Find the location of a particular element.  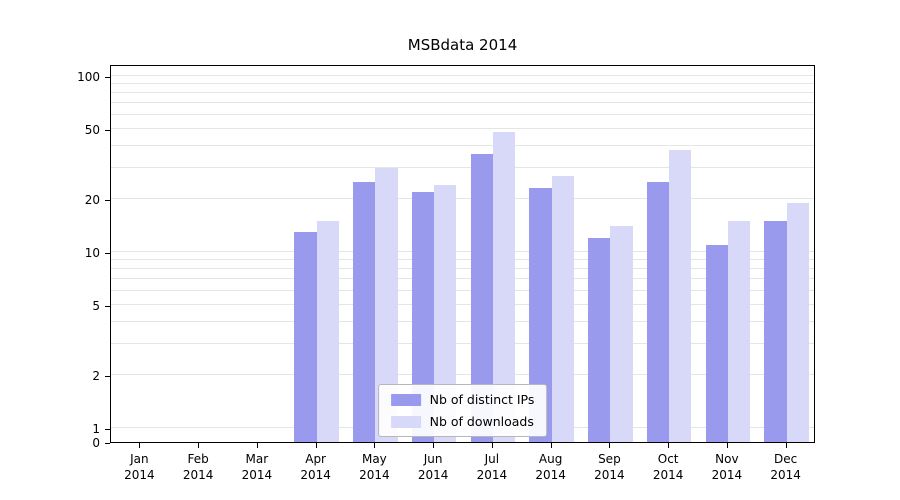

x-tick-mark-apr is located at coordinates (316, 445).